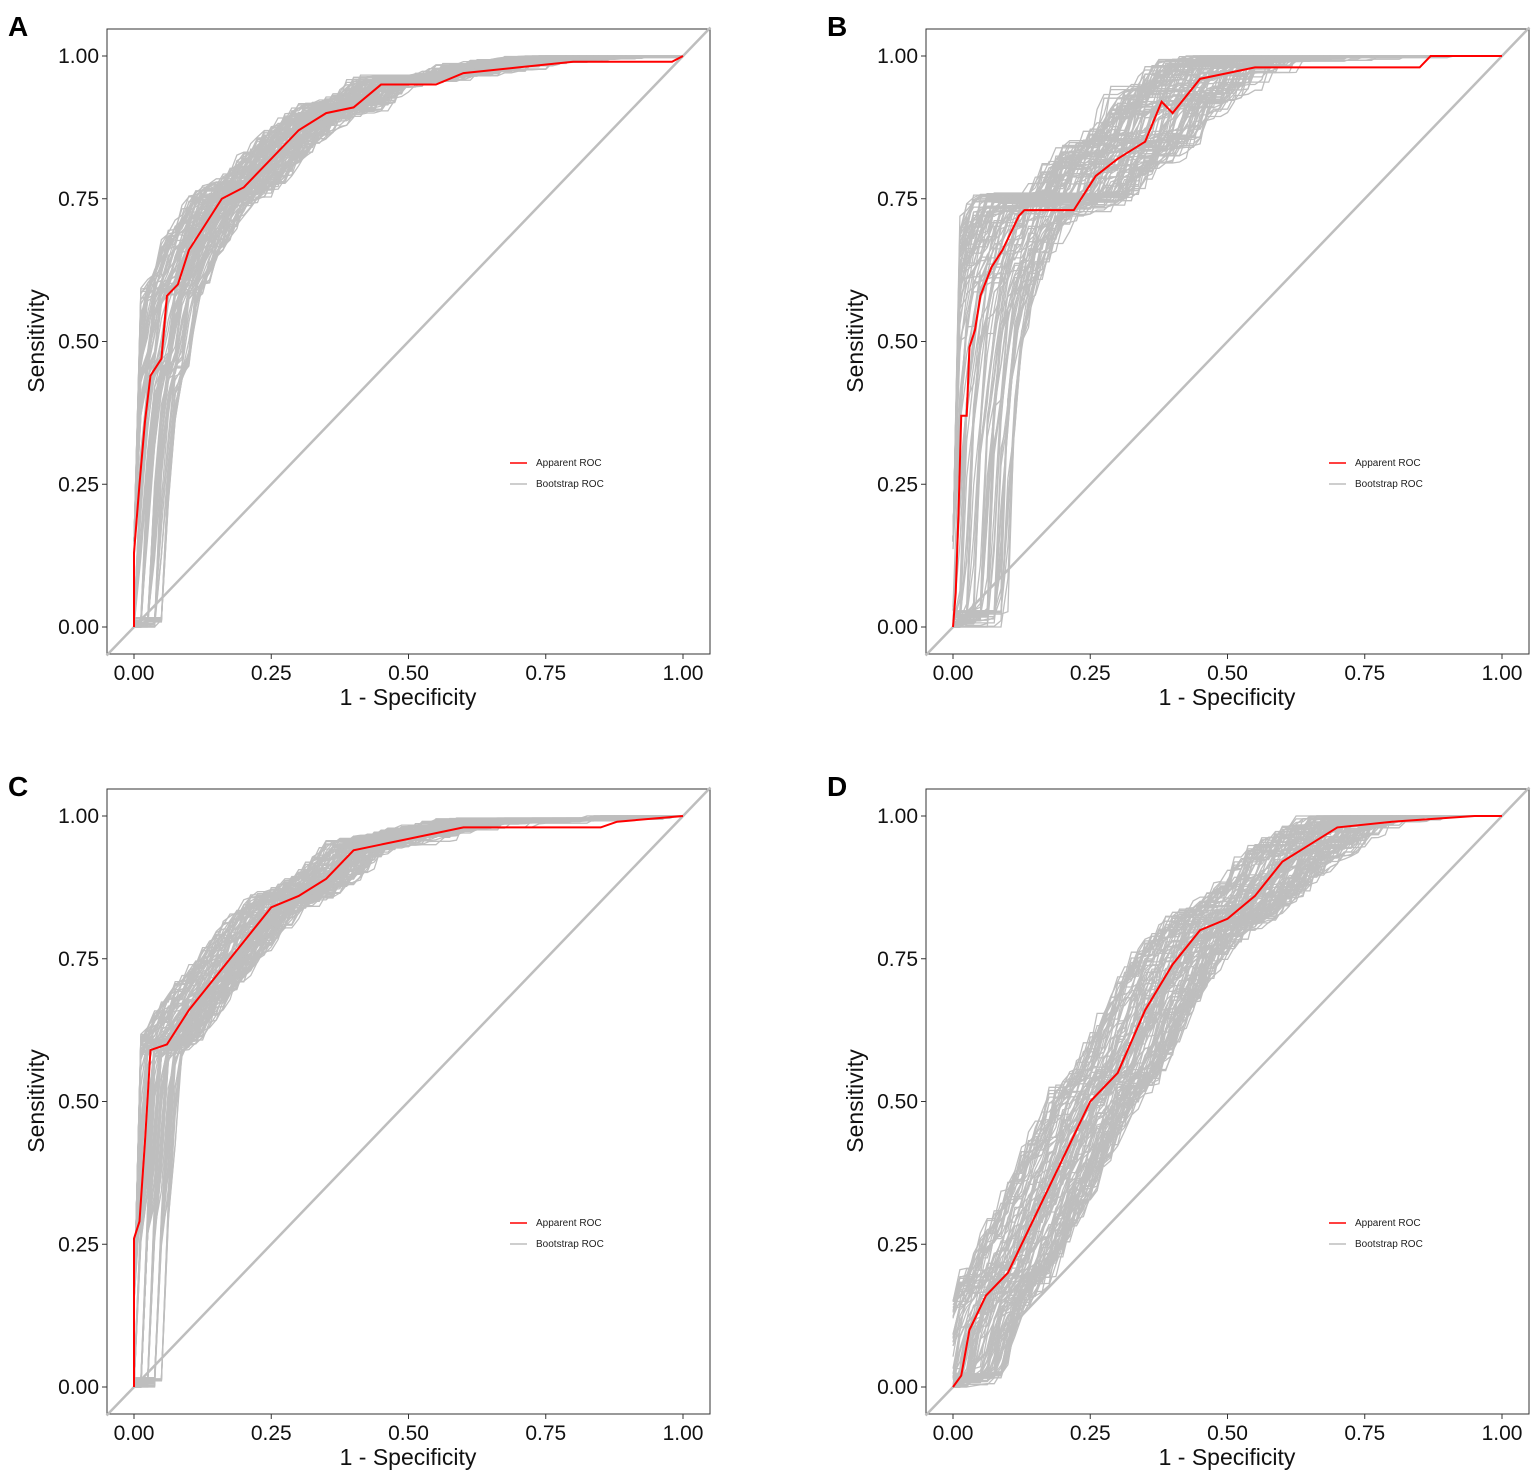  What do you see at coordinates (837, 786) in the screenshot?
I see `panel-letter: D` at bounding box center [837, 786].